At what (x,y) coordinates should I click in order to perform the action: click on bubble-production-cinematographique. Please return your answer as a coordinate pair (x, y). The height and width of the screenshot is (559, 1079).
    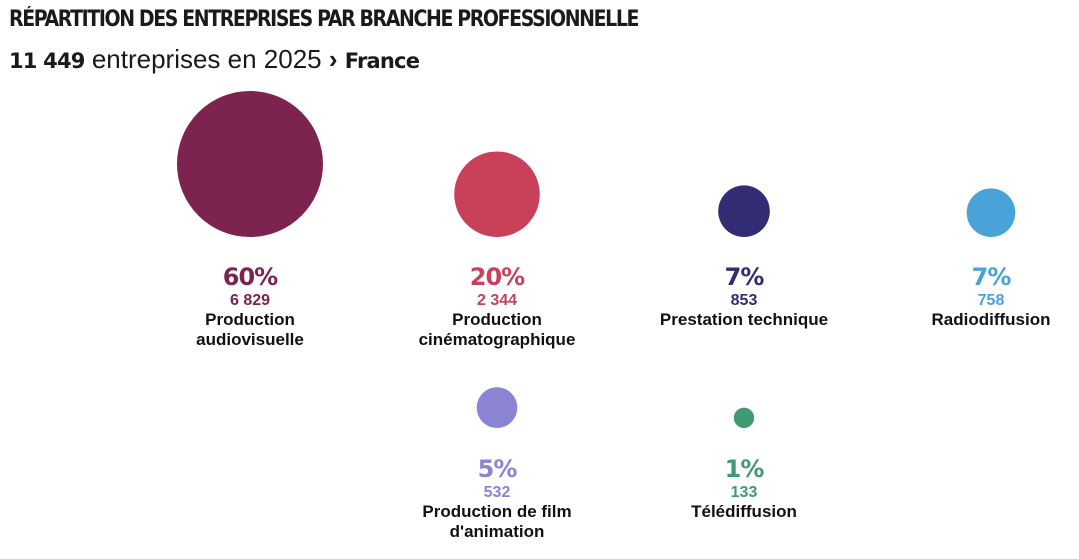
    Looking at the image, I should click on (497, 194).